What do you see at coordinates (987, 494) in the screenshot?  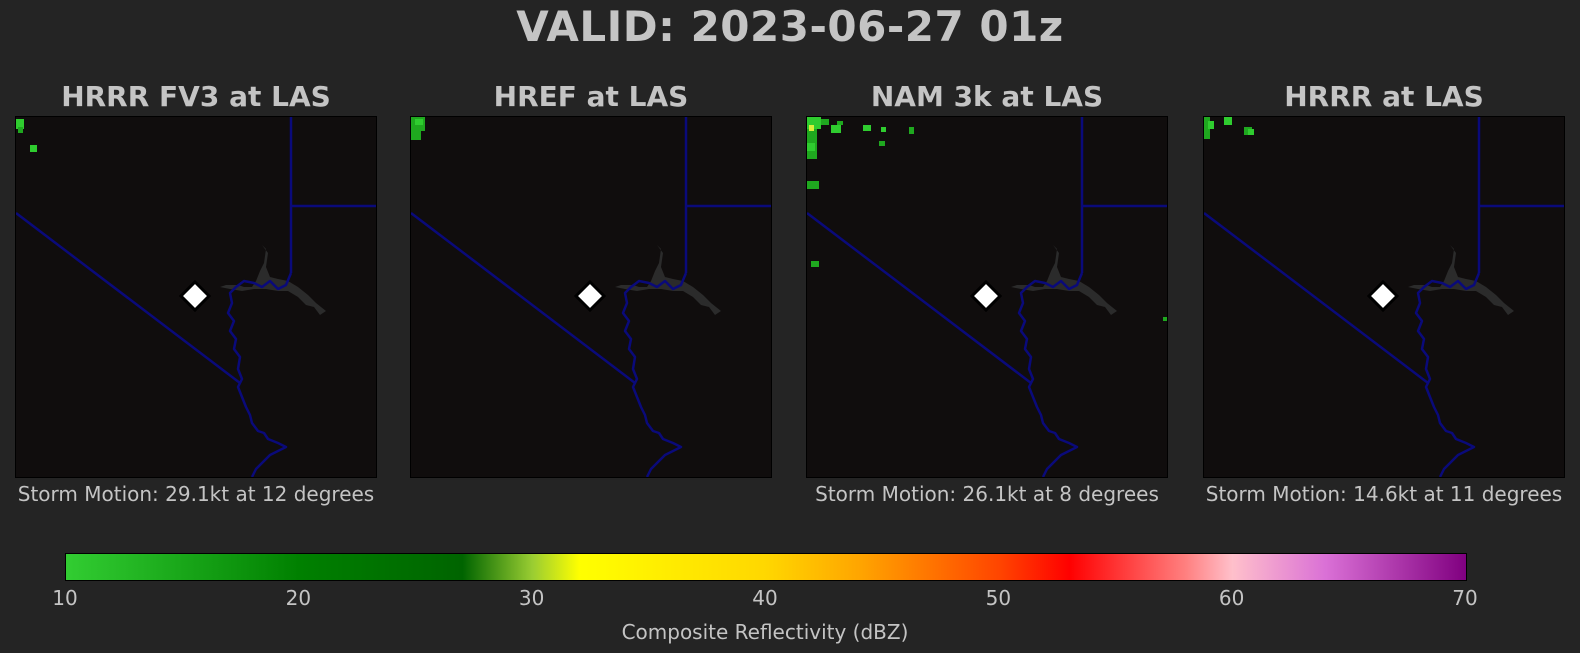 I see `storm-motion-caption: Storm Motion: 26.1kt at 8 degrees` at bounding box center [987, 494].